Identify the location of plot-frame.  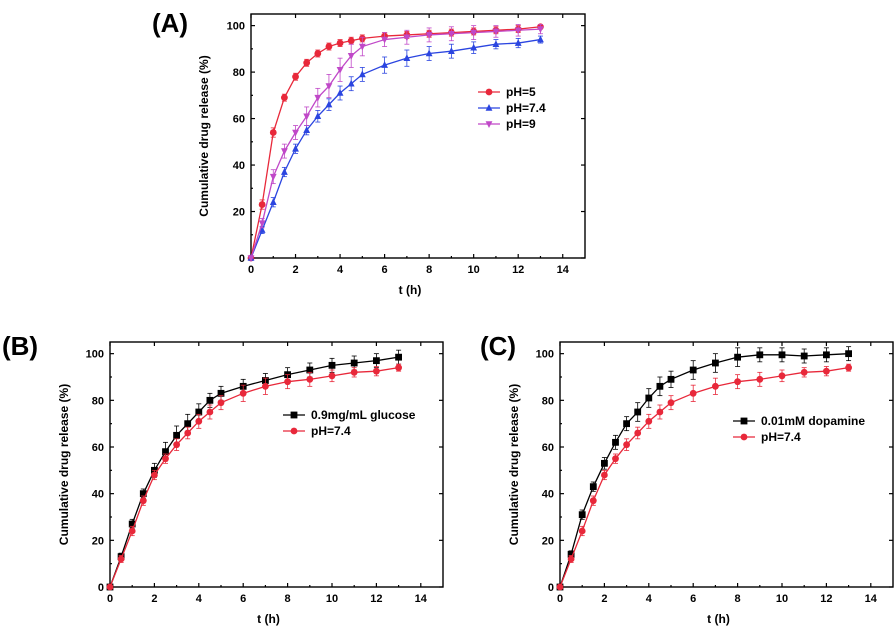
(726, 464).